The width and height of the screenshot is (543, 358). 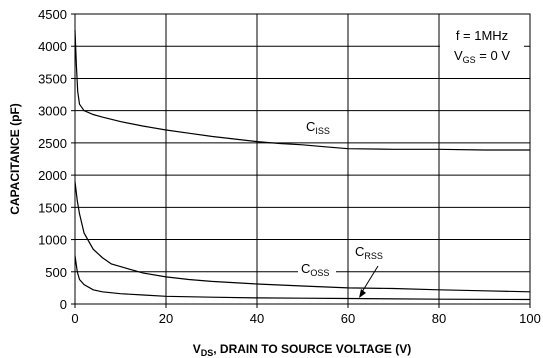 I want to click on x-tick-label: 80, so click(x=439, y=318).